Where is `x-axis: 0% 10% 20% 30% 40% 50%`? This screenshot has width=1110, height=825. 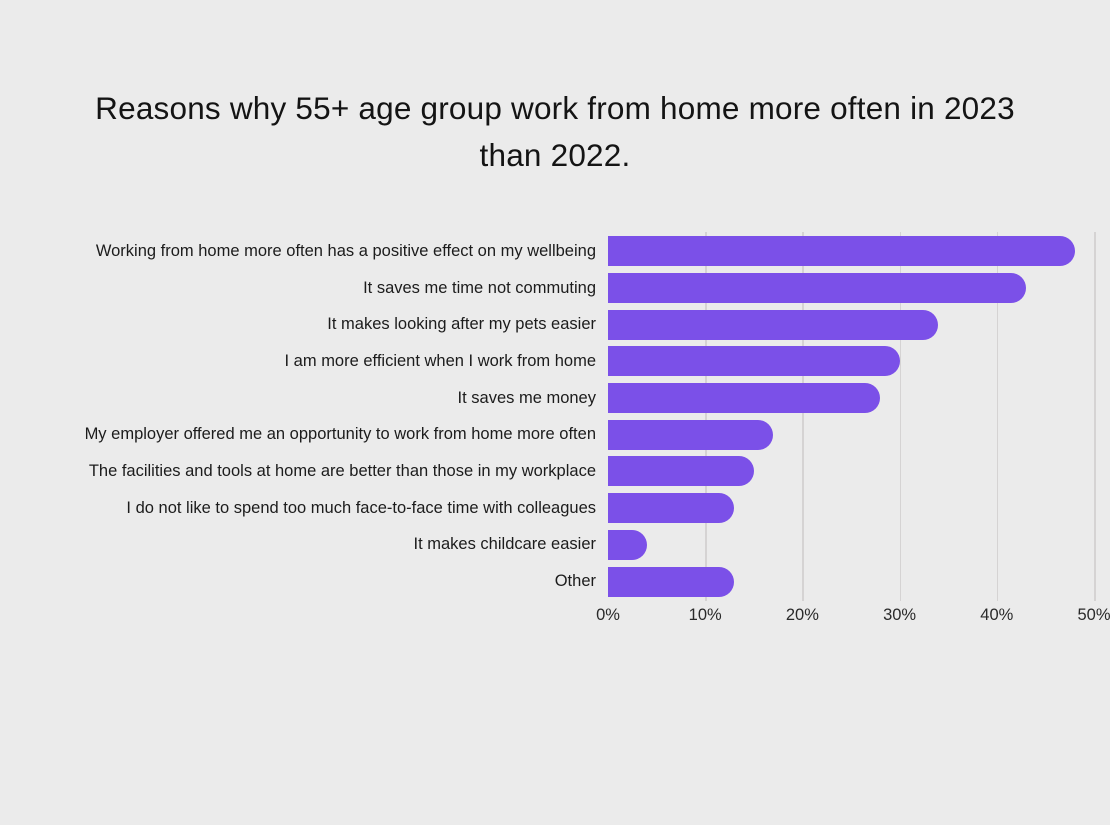 x-axis: 0% 10% 20% 30% 40% 50% is located at coordinates (555, 618).